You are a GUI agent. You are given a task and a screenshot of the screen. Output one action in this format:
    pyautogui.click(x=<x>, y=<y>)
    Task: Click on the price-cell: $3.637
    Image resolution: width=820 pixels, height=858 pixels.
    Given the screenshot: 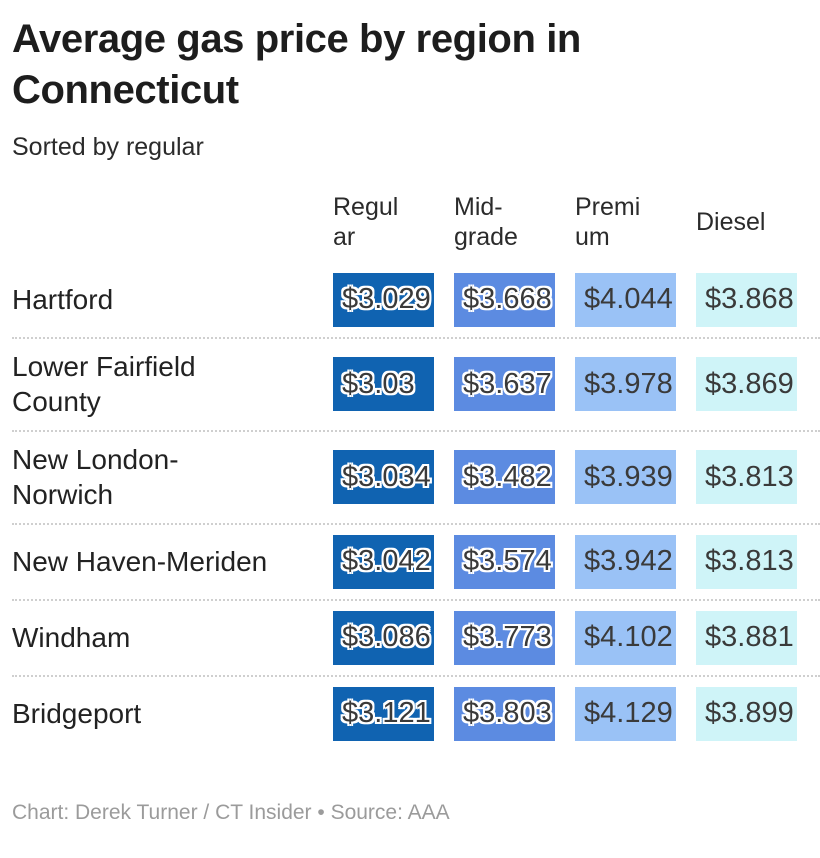 What is the action you would take?
    pyautogui.click(x=504, y=384)
    